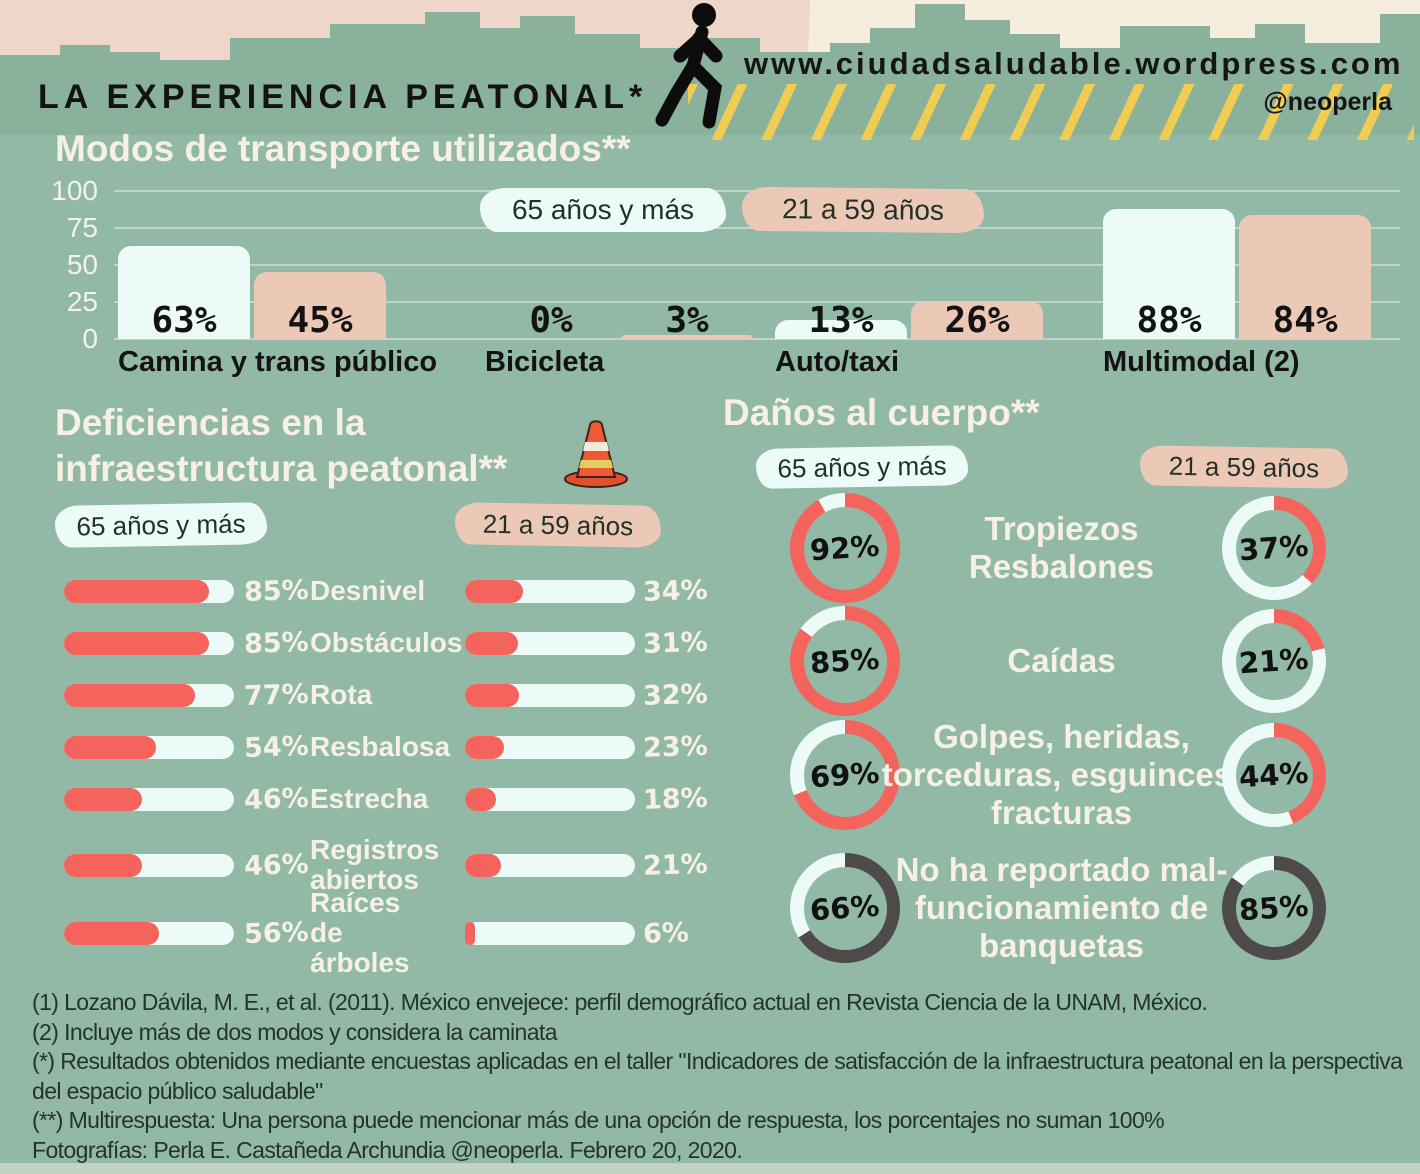 Image resolution: width=1420 pixels, height=1174 pixels. I want to click on ring-value-label: 37%, so click(1274, 548).